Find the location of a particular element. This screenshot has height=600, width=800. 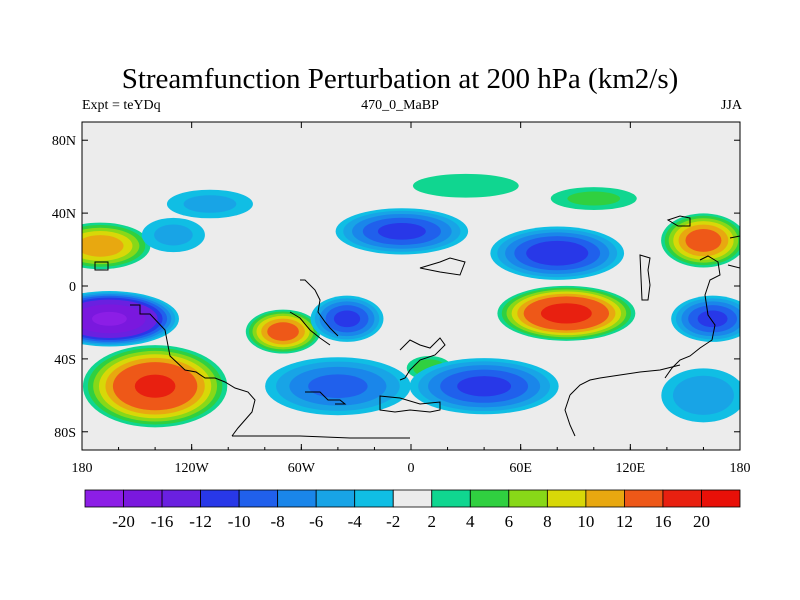

colorbar-label: 4 is located at coordinates (470, 521).